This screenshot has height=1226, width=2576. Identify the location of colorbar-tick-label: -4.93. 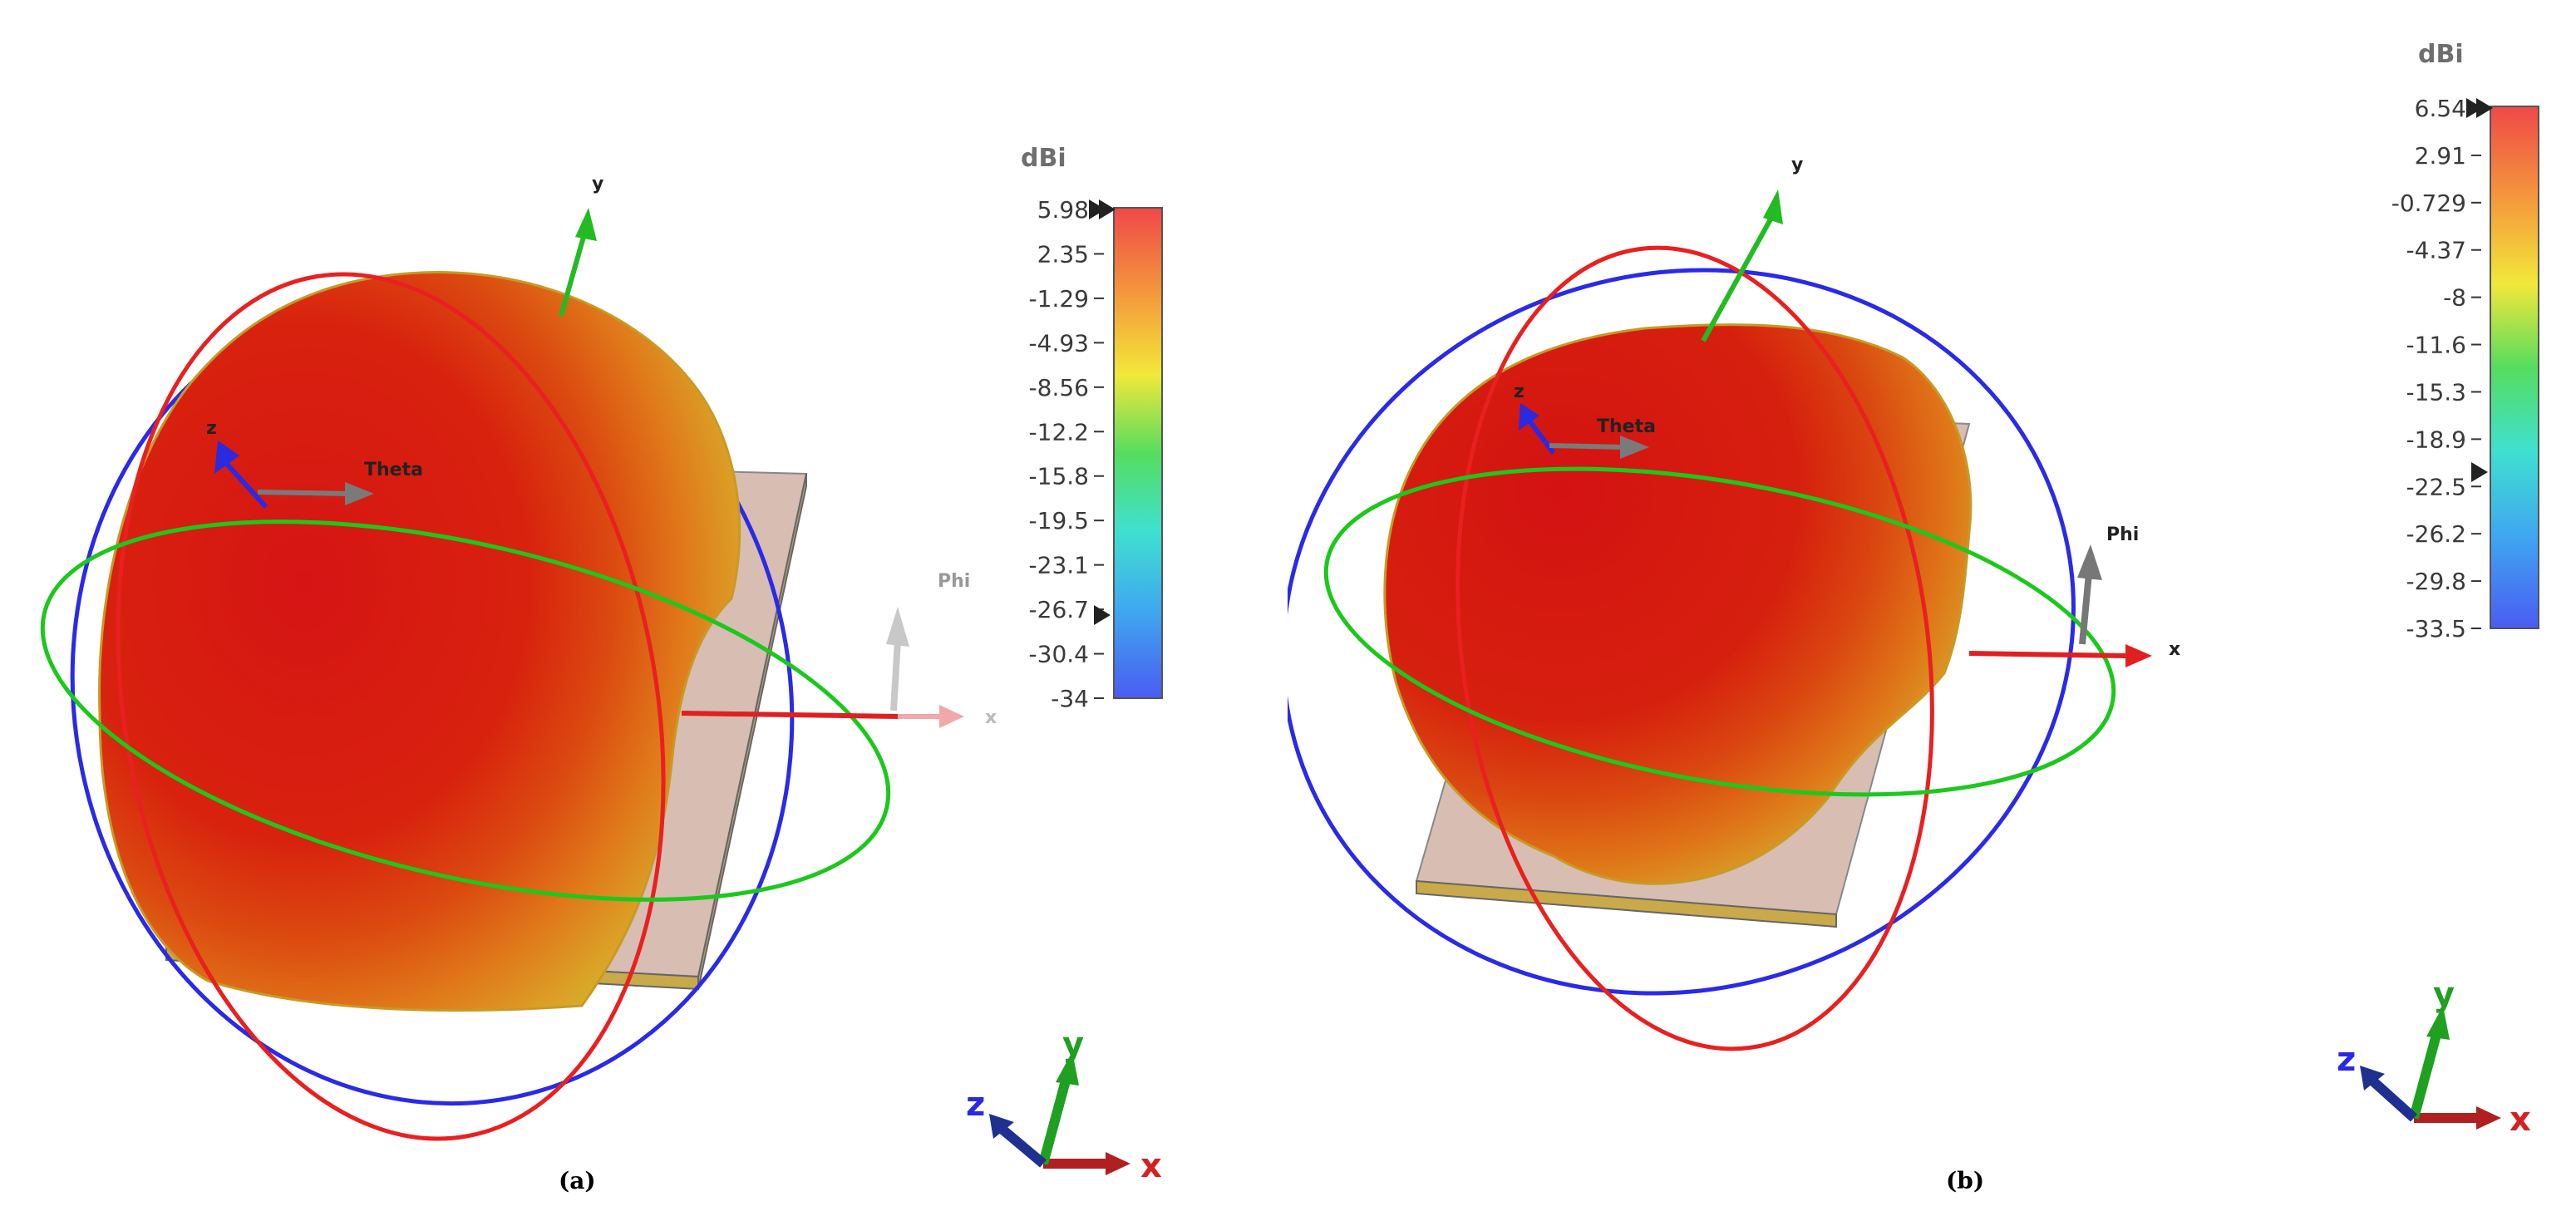
(1059, 343).